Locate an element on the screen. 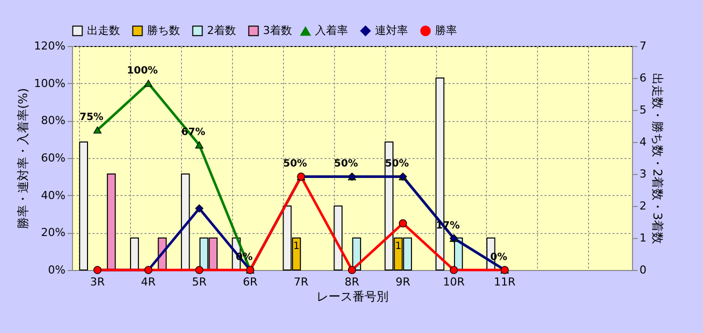  y2-tick-label: 4 is located at coordinates (643, 142).